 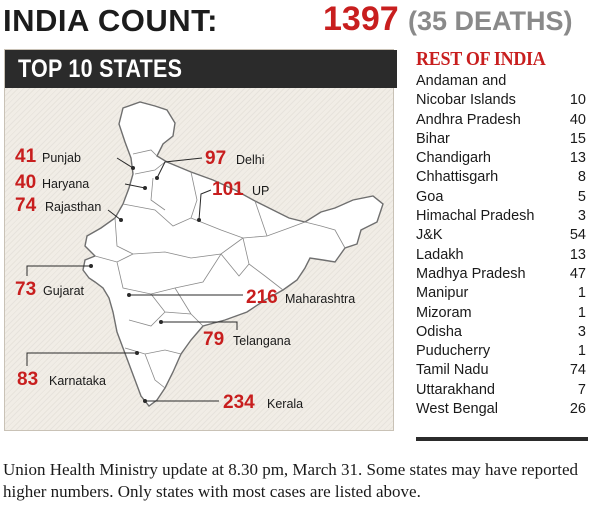 What do you see at coordinates (260, 191) in the screenshot?
I see `label-up: UP` at bounding box center [260, 191].